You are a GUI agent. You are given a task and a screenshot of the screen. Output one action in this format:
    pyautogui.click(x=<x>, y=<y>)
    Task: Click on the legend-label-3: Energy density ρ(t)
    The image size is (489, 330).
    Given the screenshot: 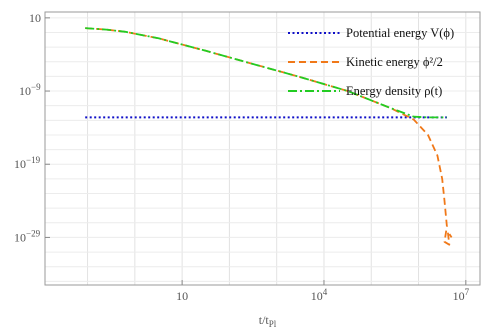 What is the action you would take?
    pyautogui.click(x=394, y=91)
    